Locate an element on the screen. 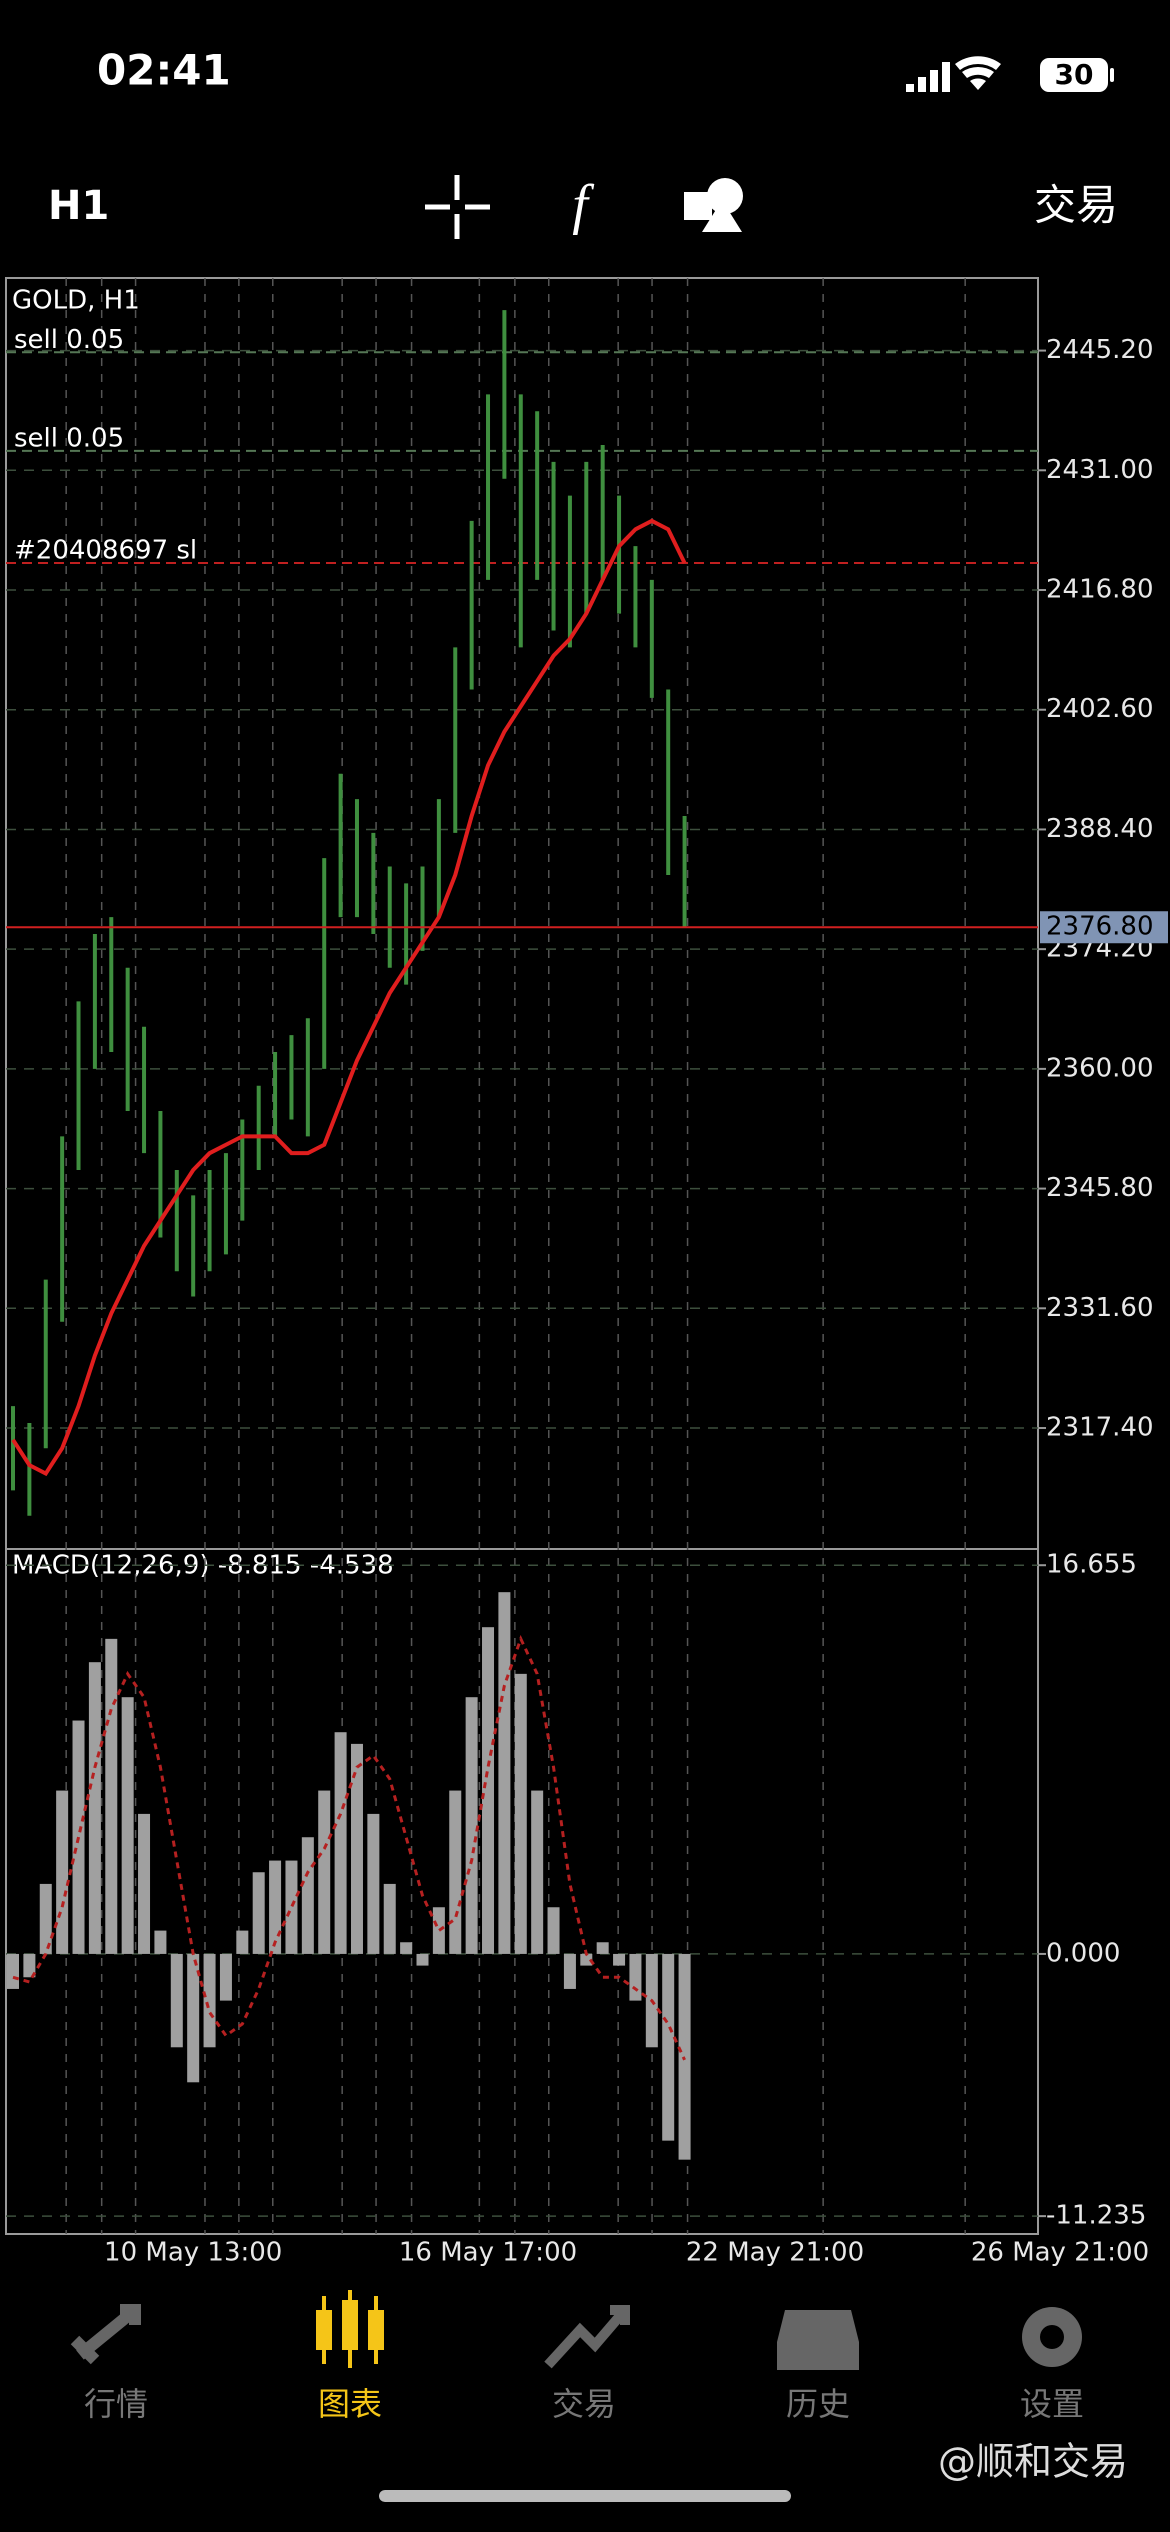 The image size is (1170, 2532). order-label: #20408697 sl is located at coordinates (105, 551).